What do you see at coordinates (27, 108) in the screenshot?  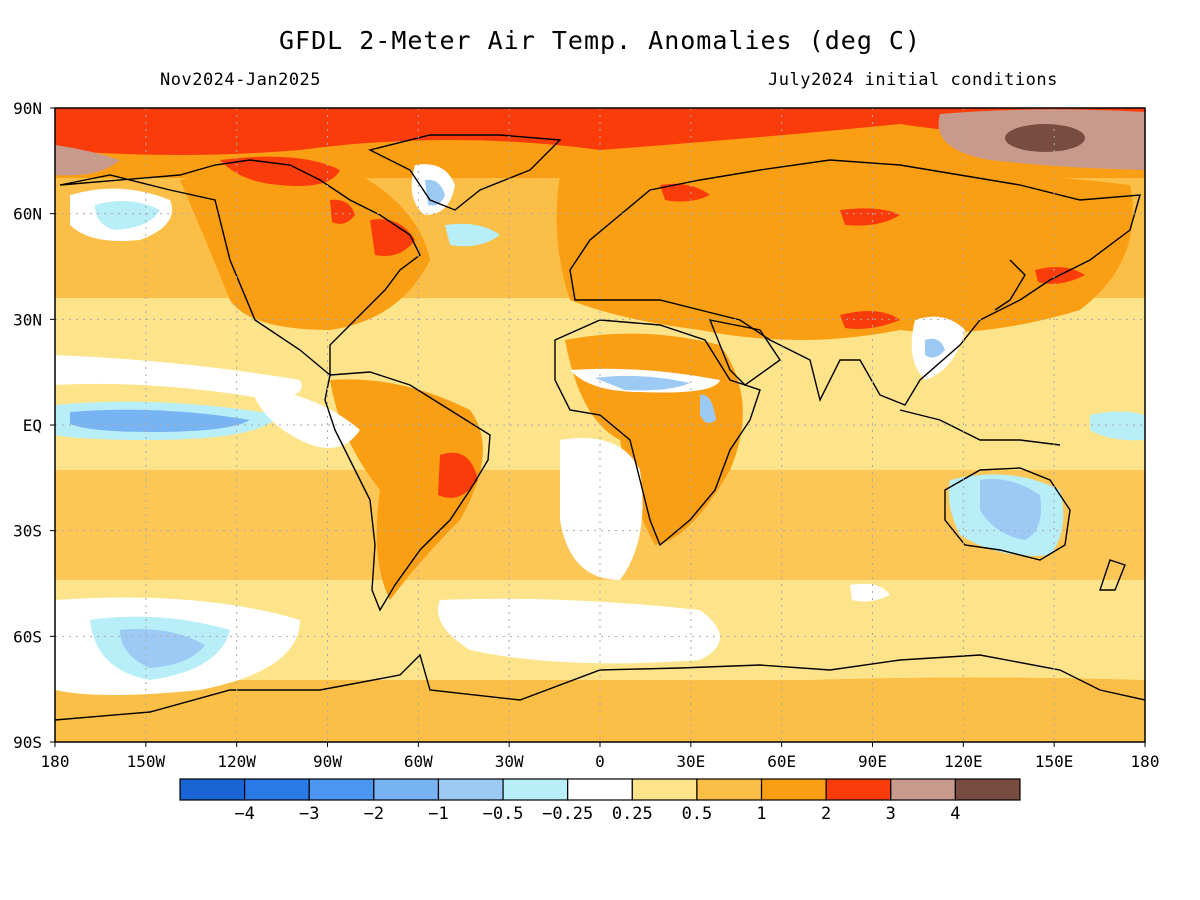 I see `latitude-label: 90N` at bounding box center [27, 108].